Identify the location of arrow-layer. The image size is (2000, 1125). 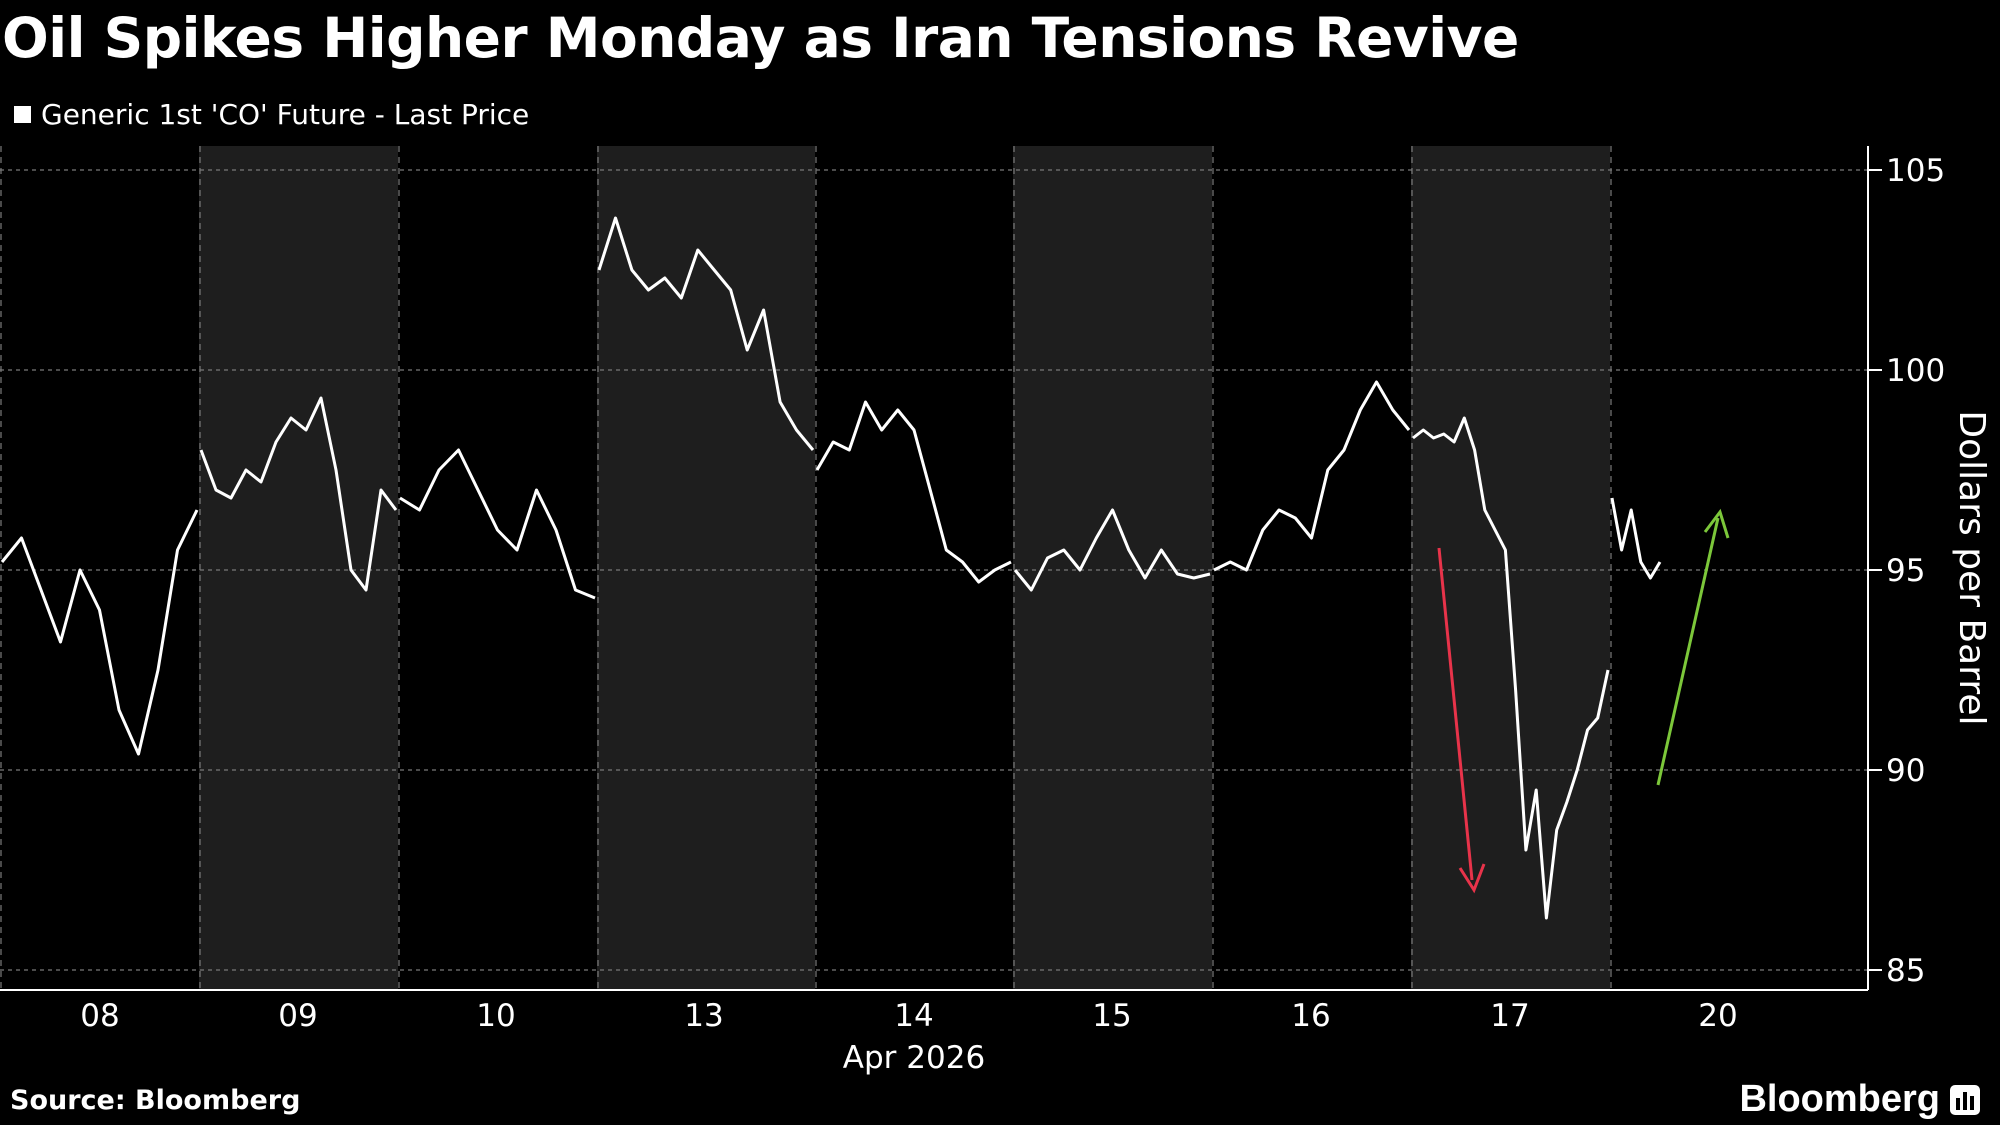
(1583, 701).